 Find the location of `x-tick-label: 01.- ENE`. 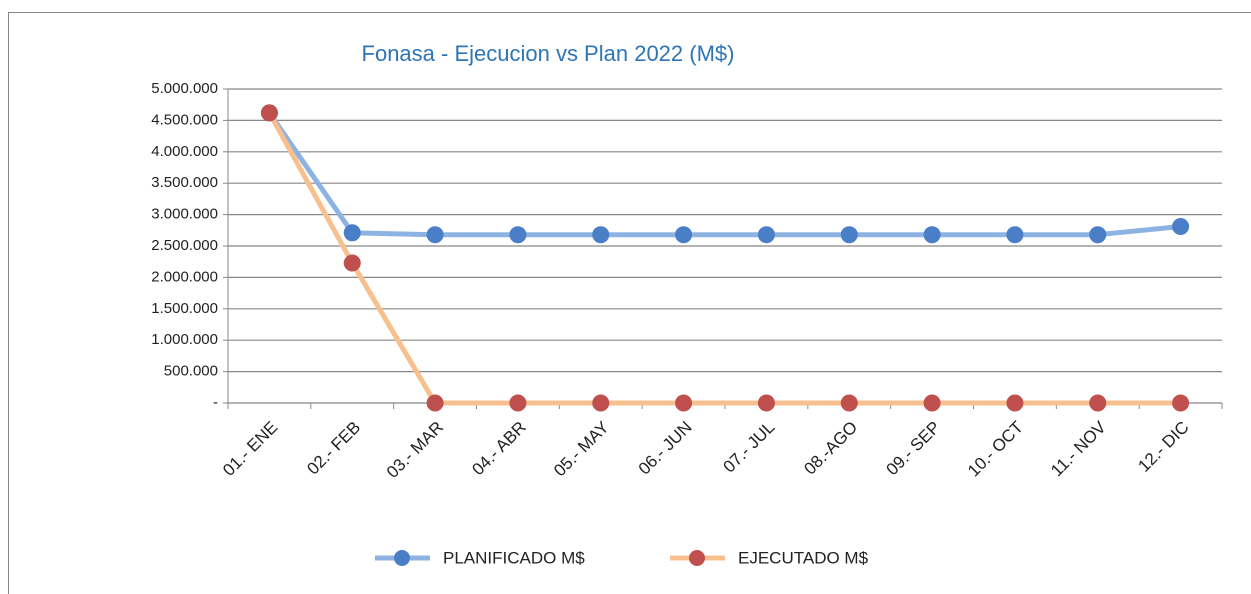

x-tick-label: 01.- ENE is located at coordinates (250, 449).